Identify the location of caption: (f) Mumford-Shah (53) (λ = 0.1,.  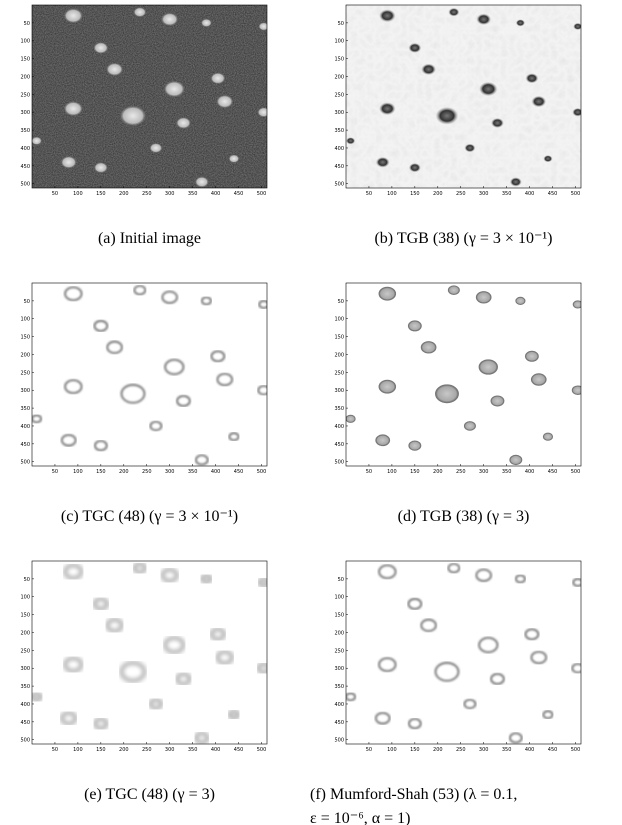
(413, 794).